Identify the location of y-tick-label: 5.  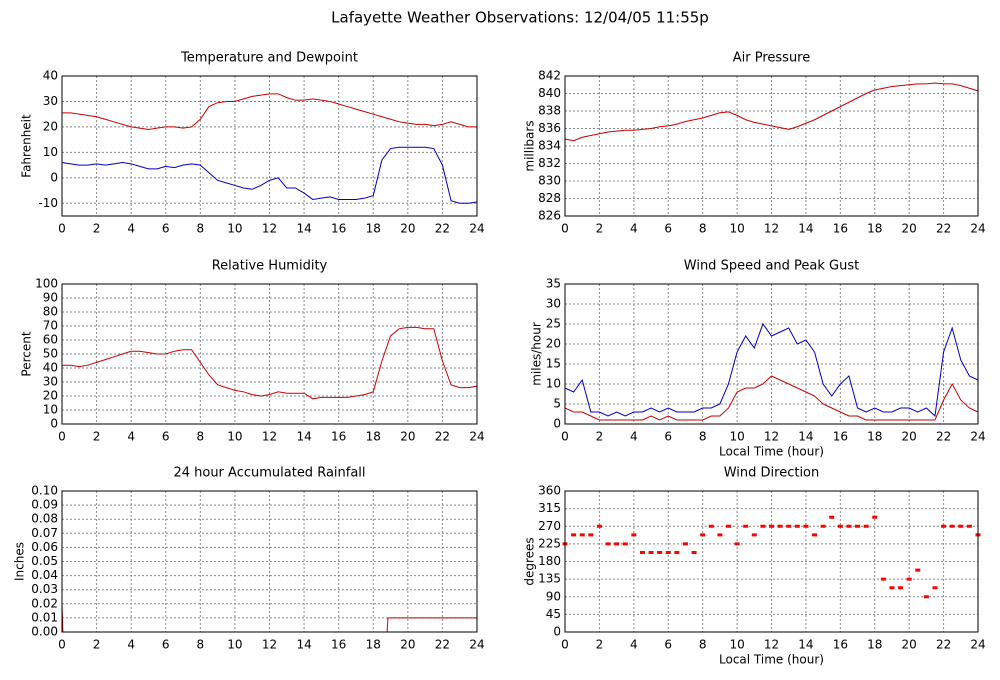
(557, 404).